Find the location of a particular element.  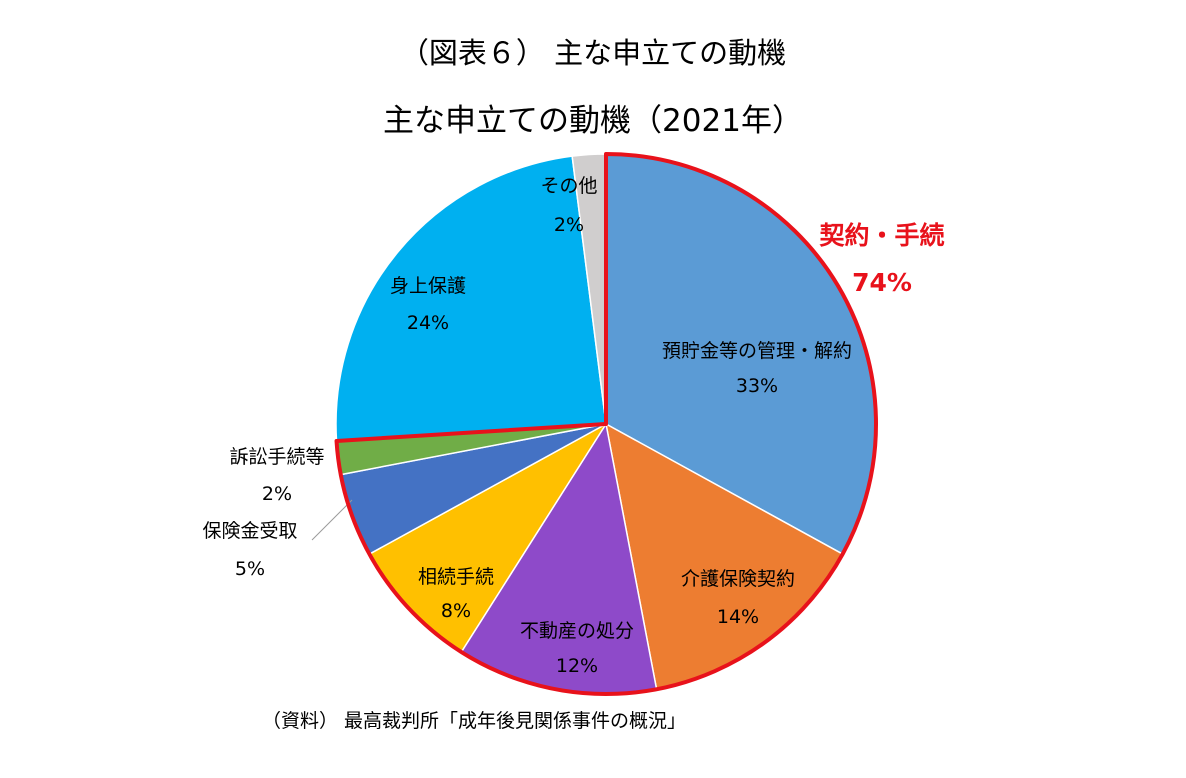

slice-value-label: 12% is located at coordinates (577, 666).